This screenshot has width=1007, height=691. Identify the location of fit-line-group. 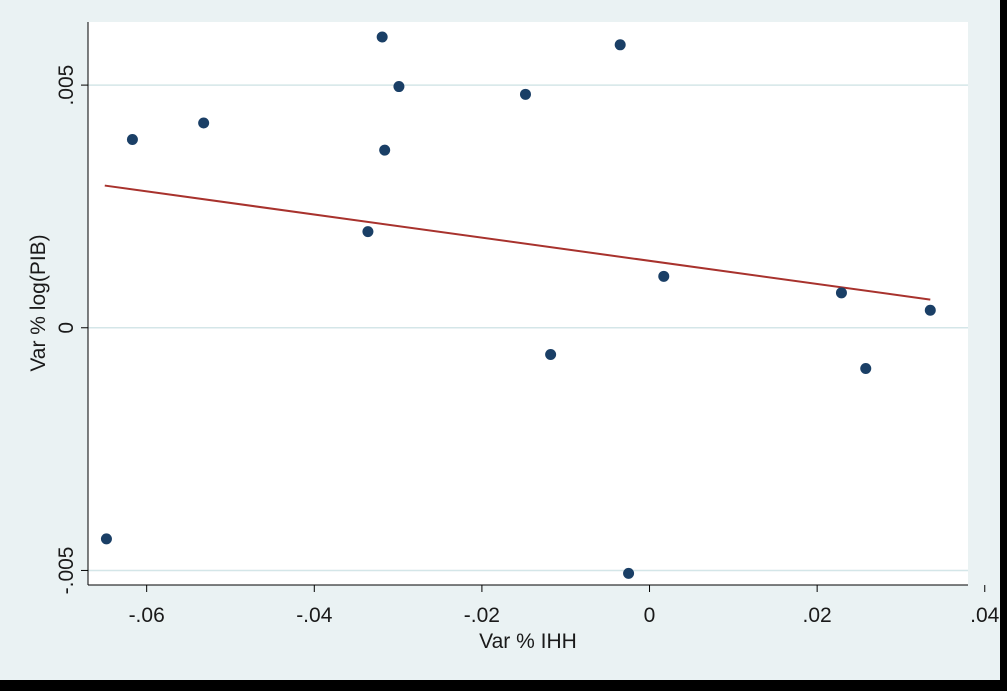
(517, 242).